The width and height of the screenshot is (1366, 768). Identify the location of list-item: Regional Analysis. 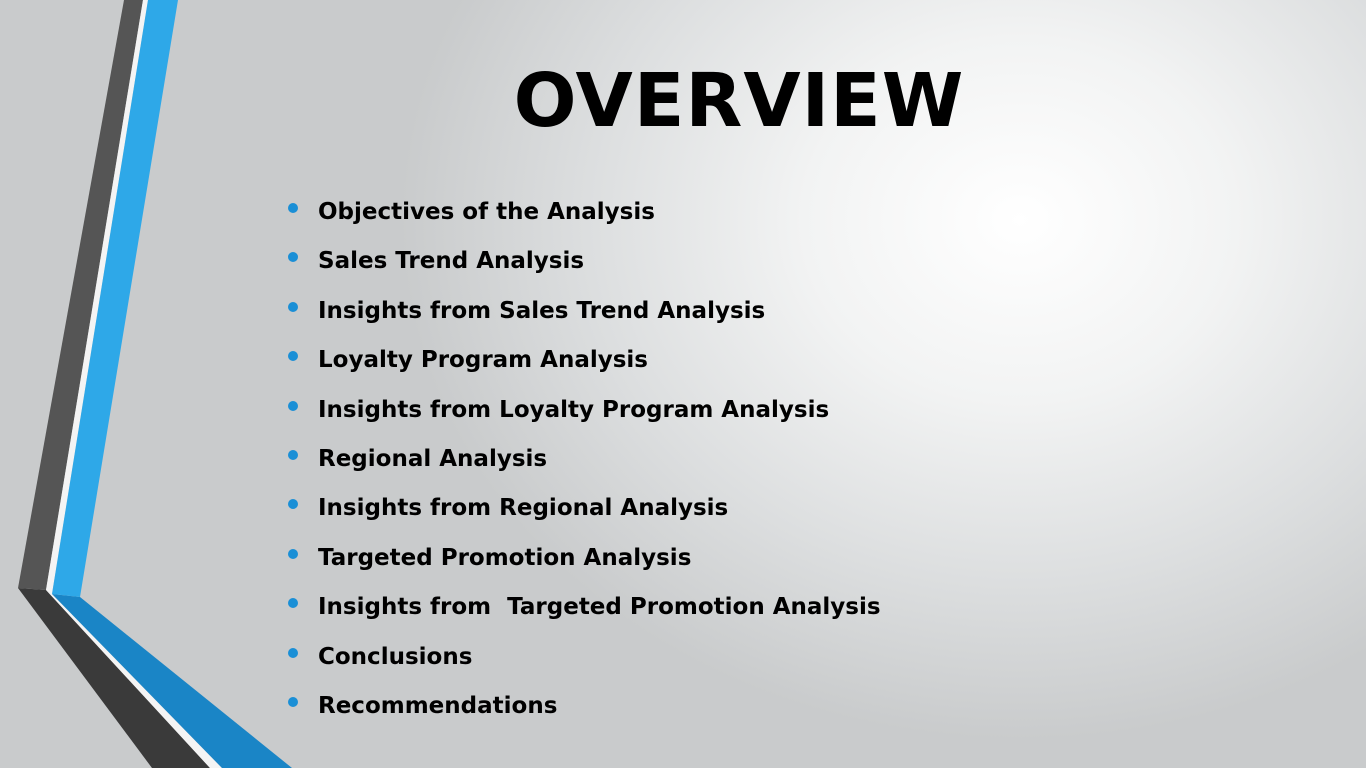
(416, 464).